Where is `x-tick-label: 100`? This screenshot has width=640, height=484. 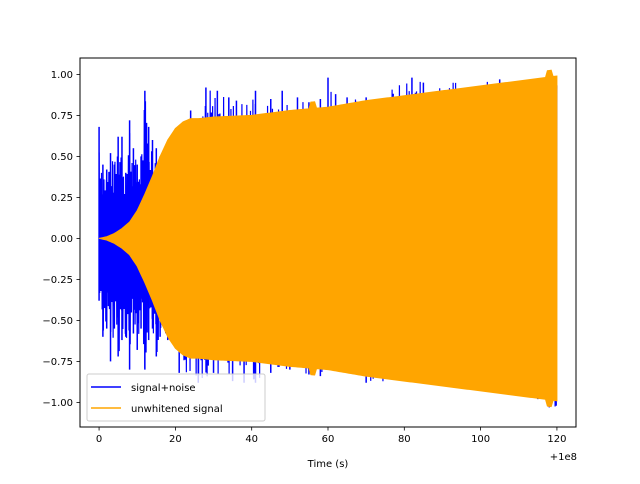 x-tick-label: 100 is located at coordinates (480, 439).